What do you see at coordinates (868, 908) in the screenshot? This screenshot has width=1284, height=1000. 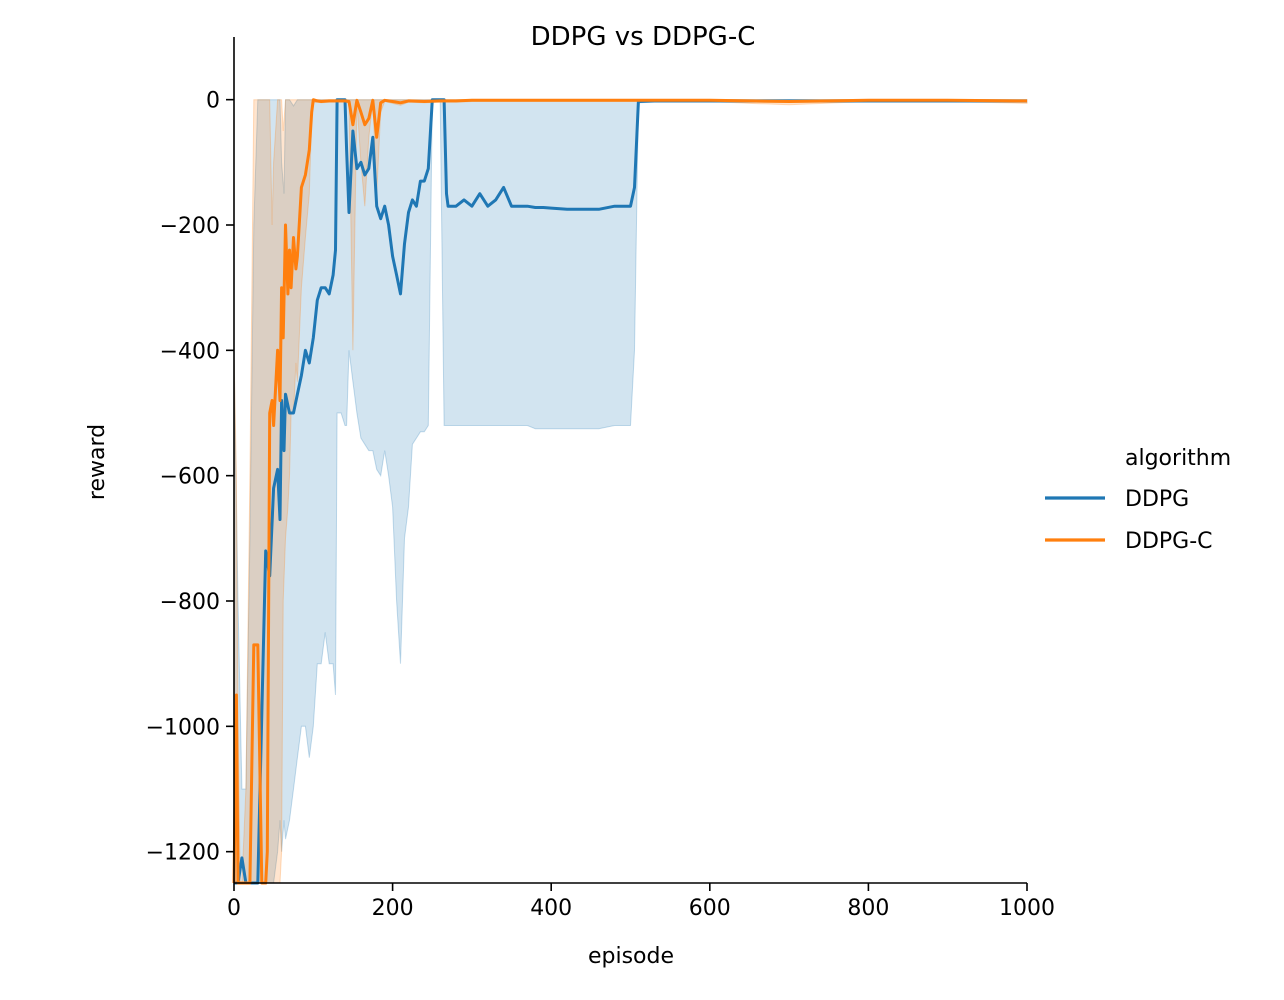 I see `x-tick-label: 800` at bounding box center [868, 908].